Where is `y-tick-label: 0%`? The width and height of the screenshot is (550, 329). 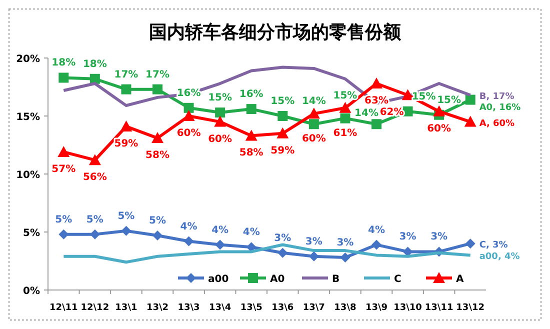
y-tick-label: 0% is located at coordinates (31, 291).